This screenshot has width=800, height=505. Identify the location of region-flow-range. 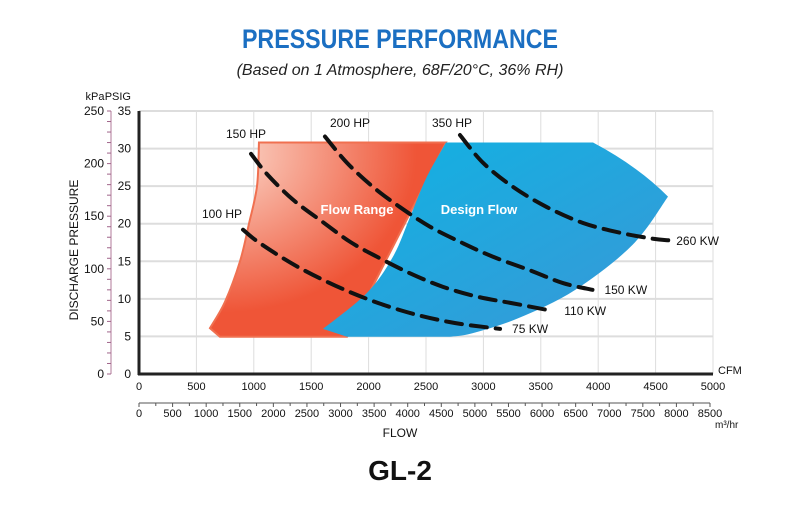
(328, 239).